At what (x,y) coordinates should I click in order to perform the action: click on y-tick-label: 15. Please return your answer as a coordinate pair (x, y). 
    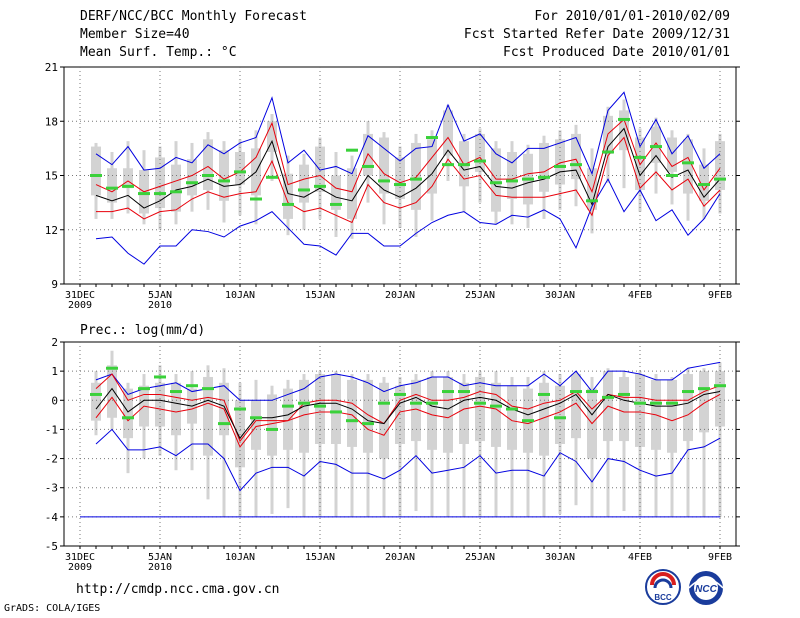
    Looking at the image, I should click on (51, 176).